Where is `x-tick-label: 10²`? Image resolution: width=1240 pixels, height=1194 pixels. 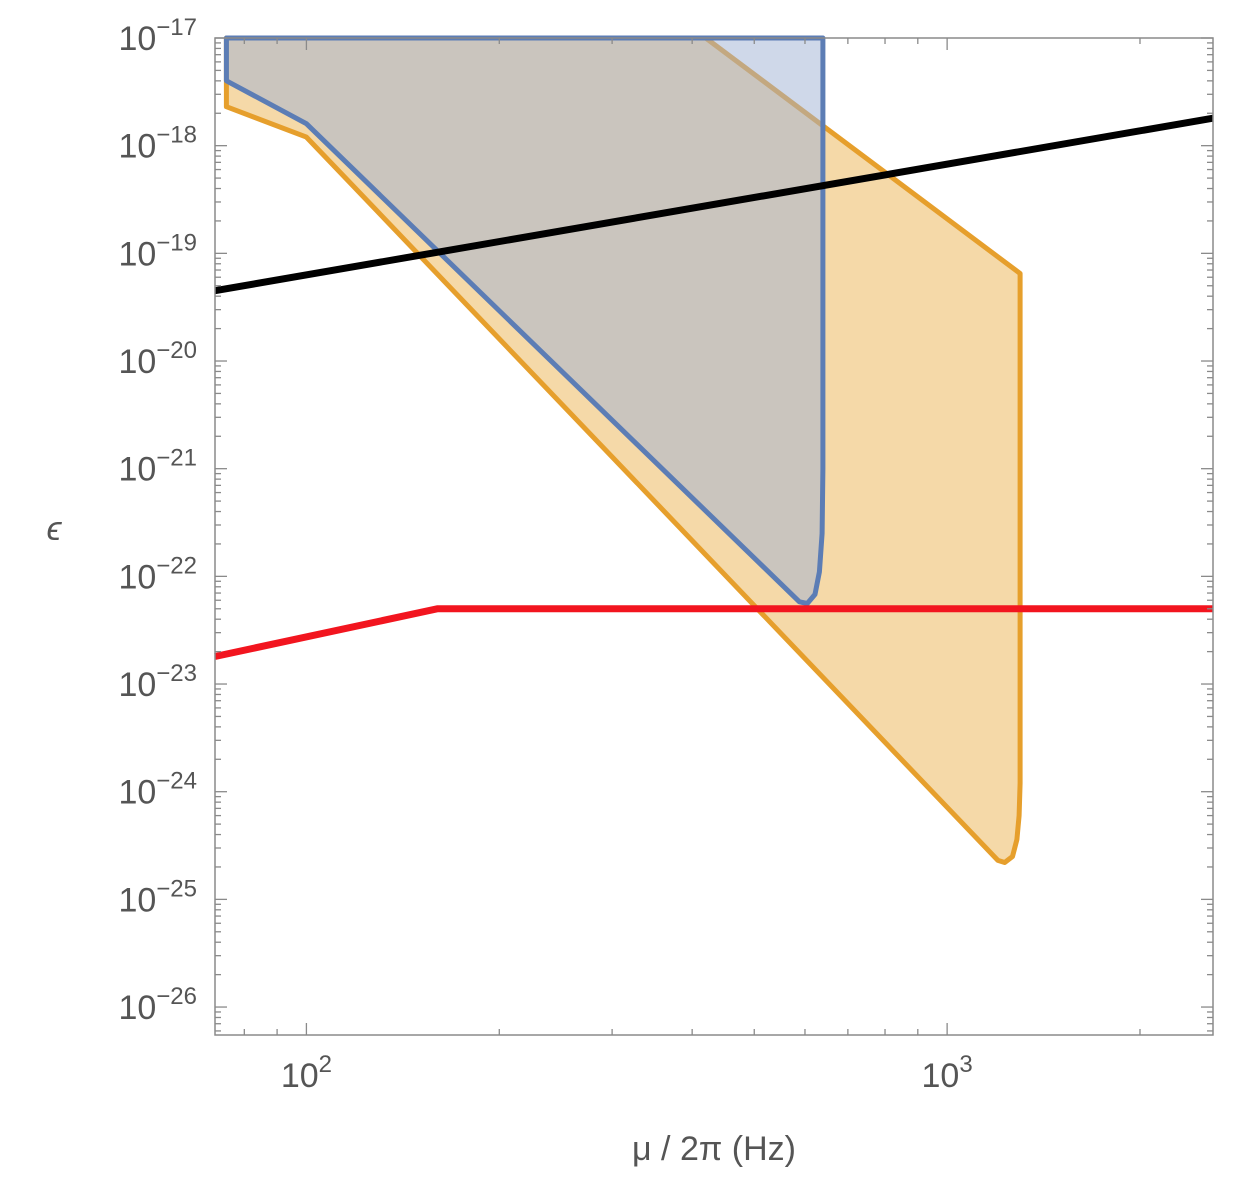
x-tick-label: 10² is located at coordinates (306, 1073).